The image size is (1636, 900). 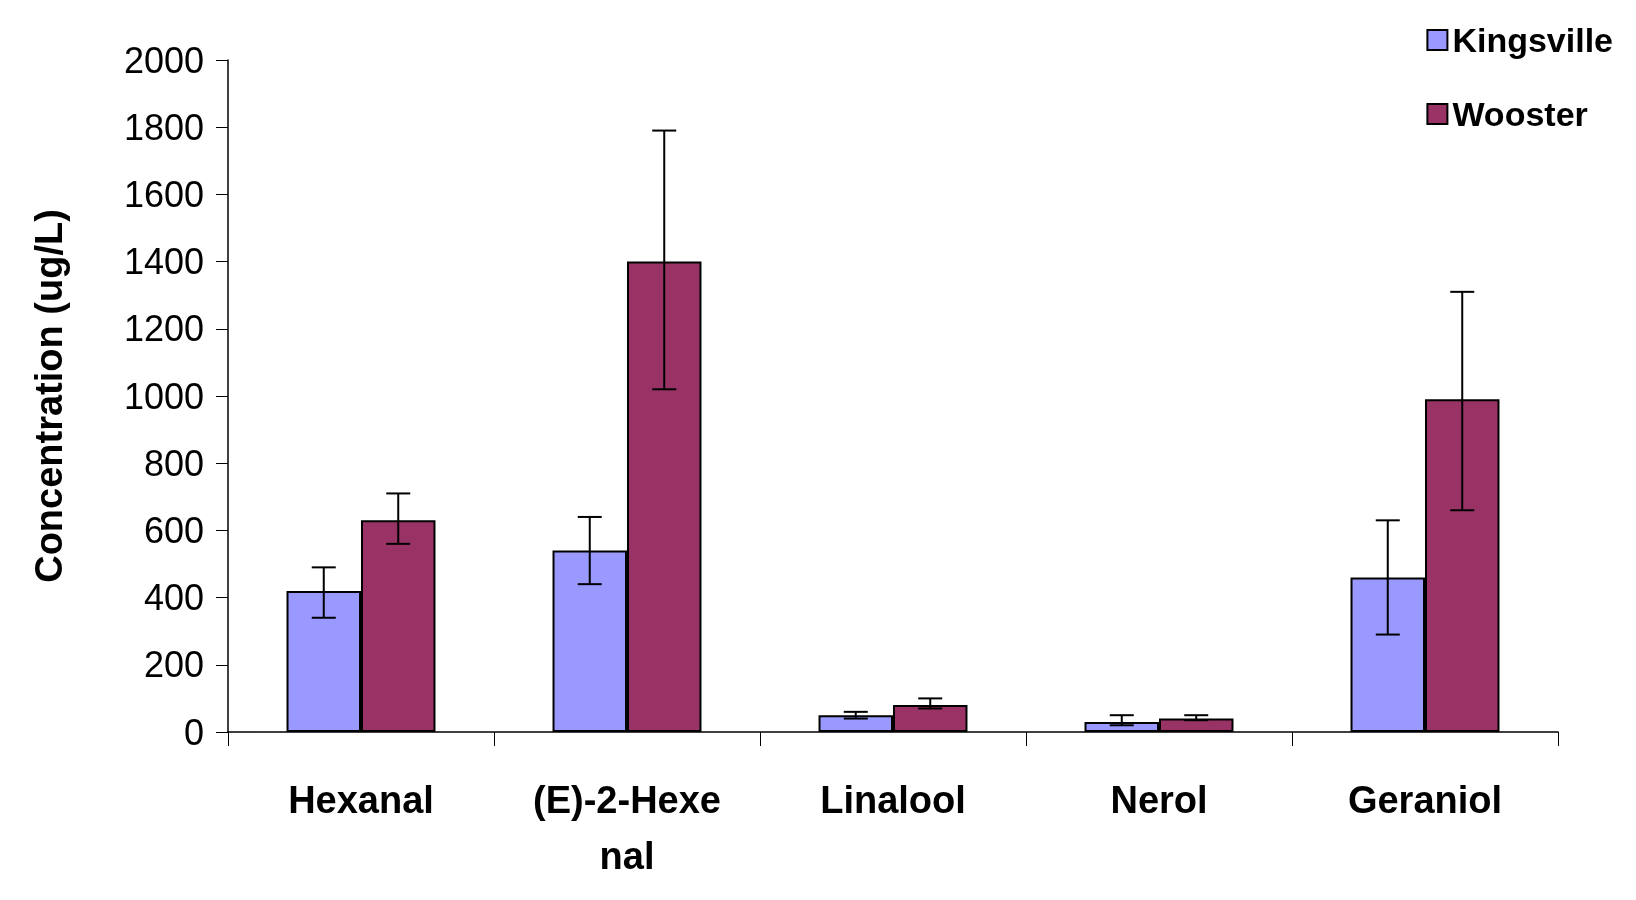 What do you see at coordinates (163, 194) in the screenshot?
I see `y-tick-label: 1600` at bounding box center [163, 194].